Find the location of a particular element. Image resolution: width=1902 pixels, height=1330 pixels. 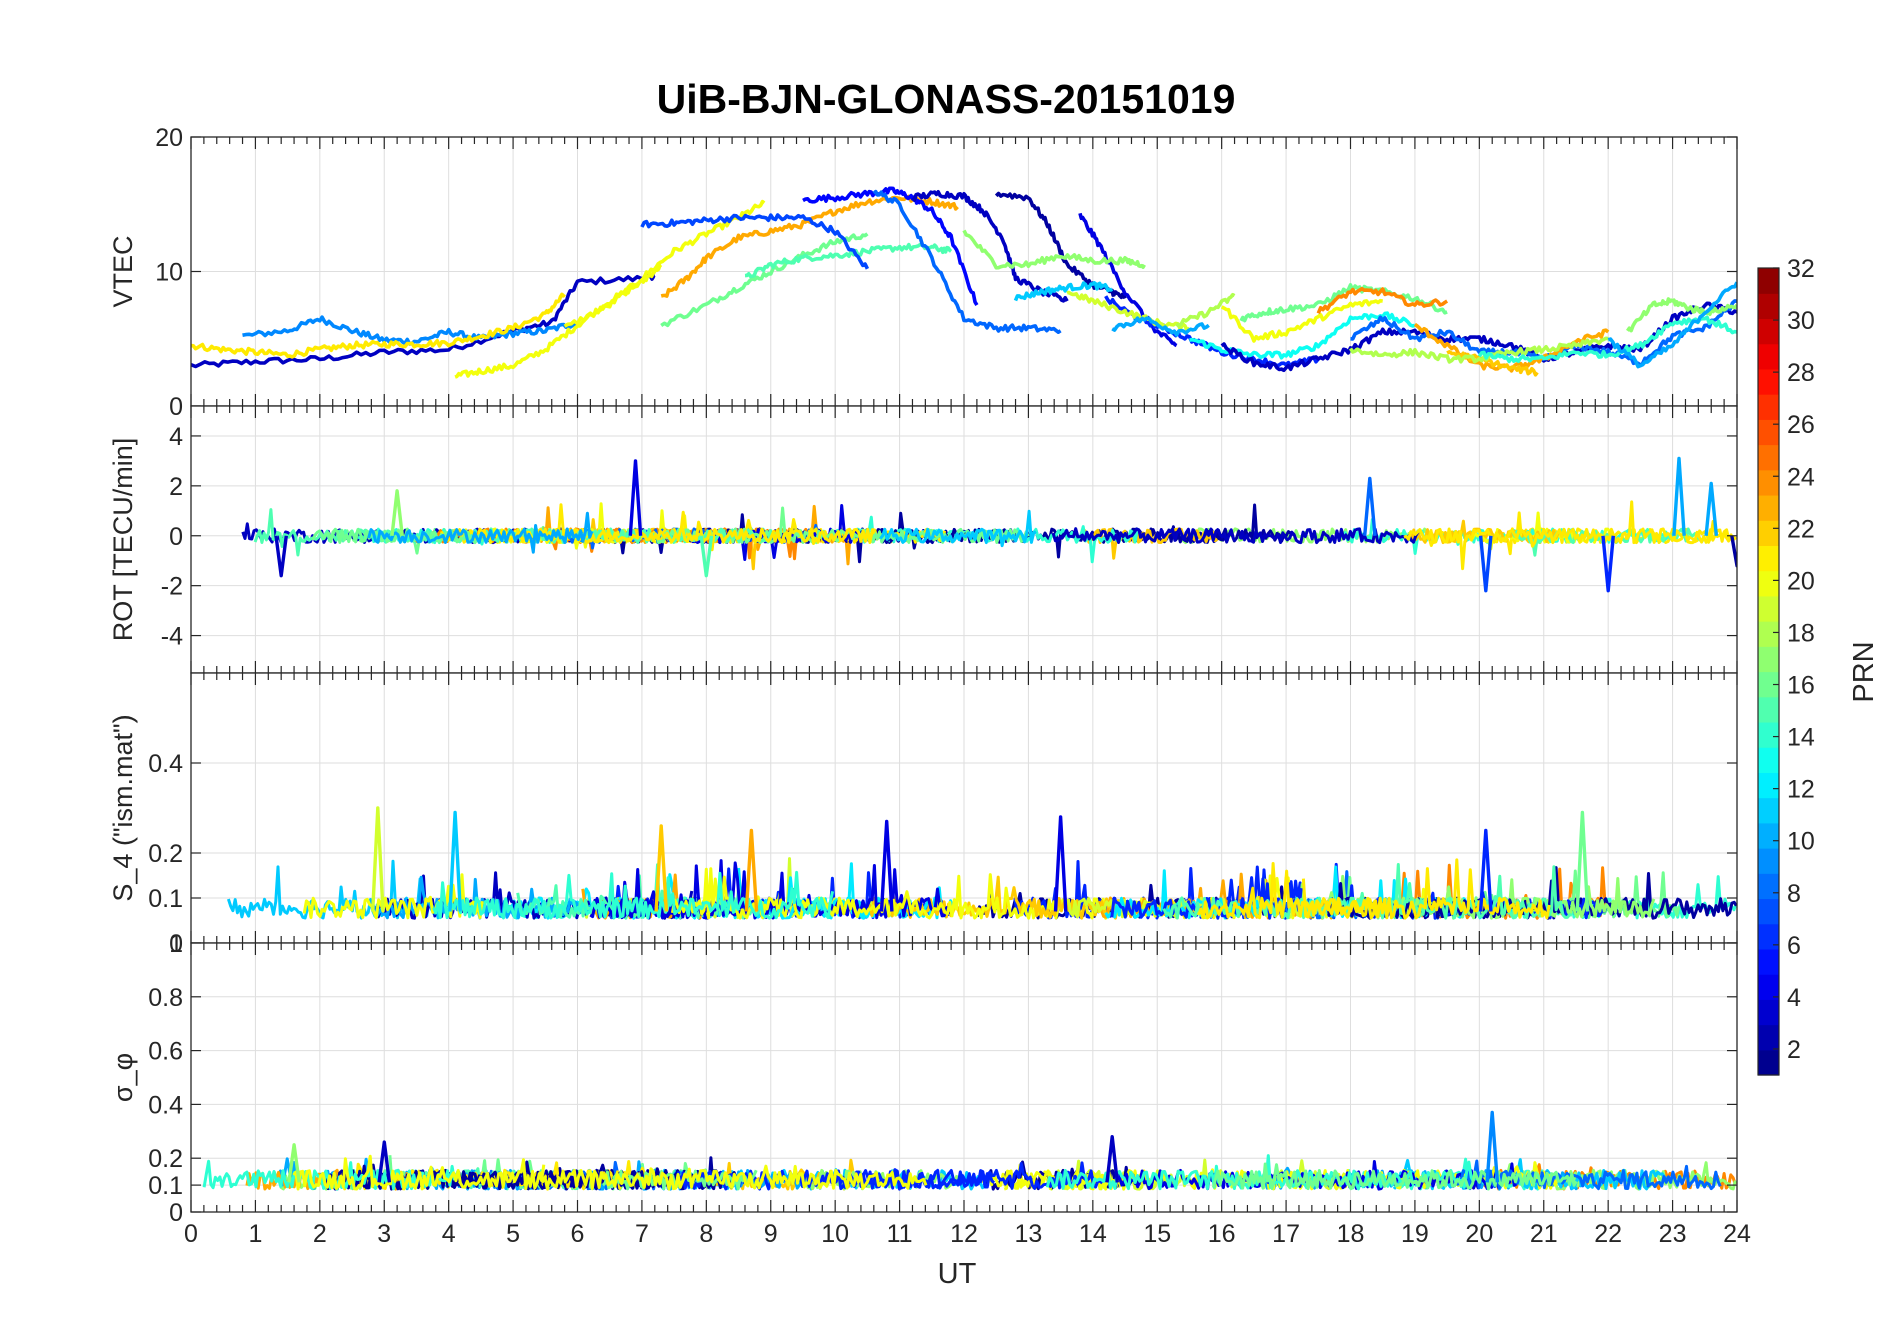

x-tick-label: 1 is located at coordinates (255, 1234).